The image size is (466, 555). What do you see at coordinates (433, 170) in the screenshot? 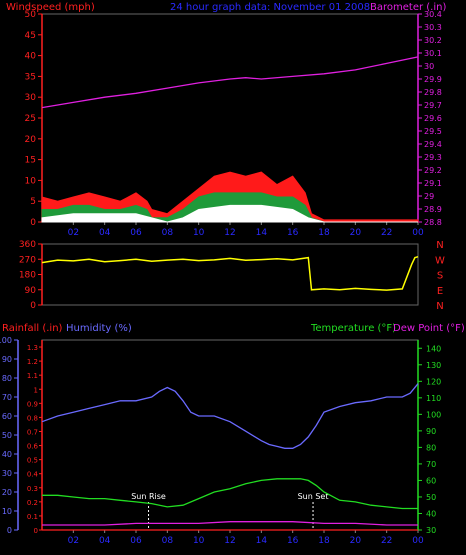
I see `y-right-tick-label: 29.2` at bounding box center [433, 170].